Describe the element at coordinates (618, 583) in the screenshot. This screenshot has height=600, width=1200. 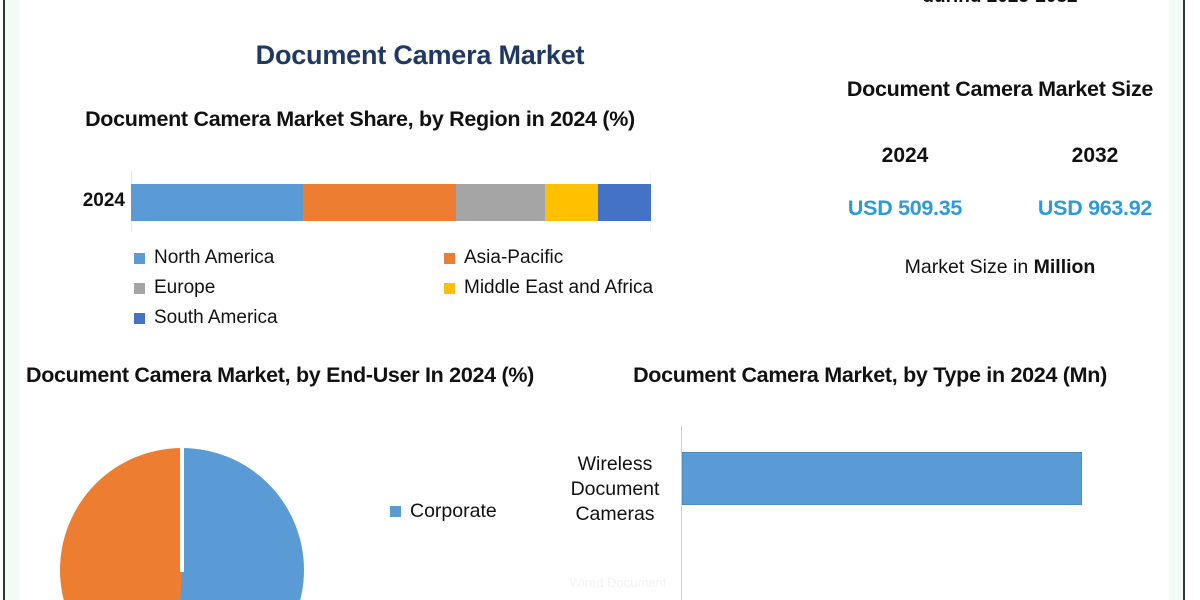
I see `type-clipped-category-label: Wired Document Cameras` at that location.